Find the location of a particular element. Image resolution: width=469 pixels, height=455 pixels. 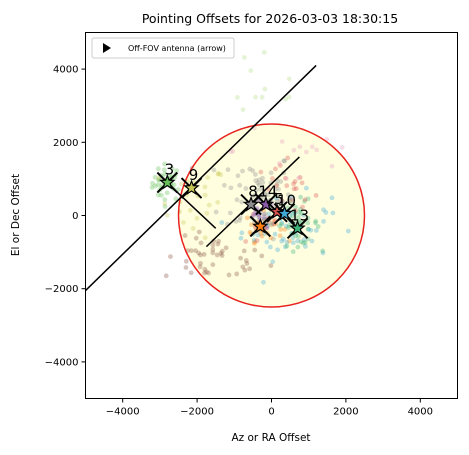

antenna-marker: 9 is located at coordinates (191, 182).